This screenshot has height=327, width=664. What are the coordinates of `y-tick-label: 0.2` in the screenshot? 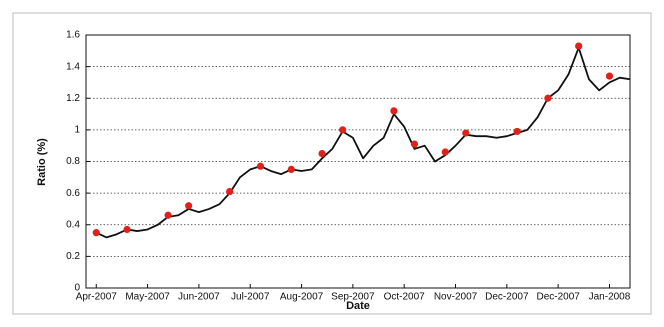 It's located at (73, 256).